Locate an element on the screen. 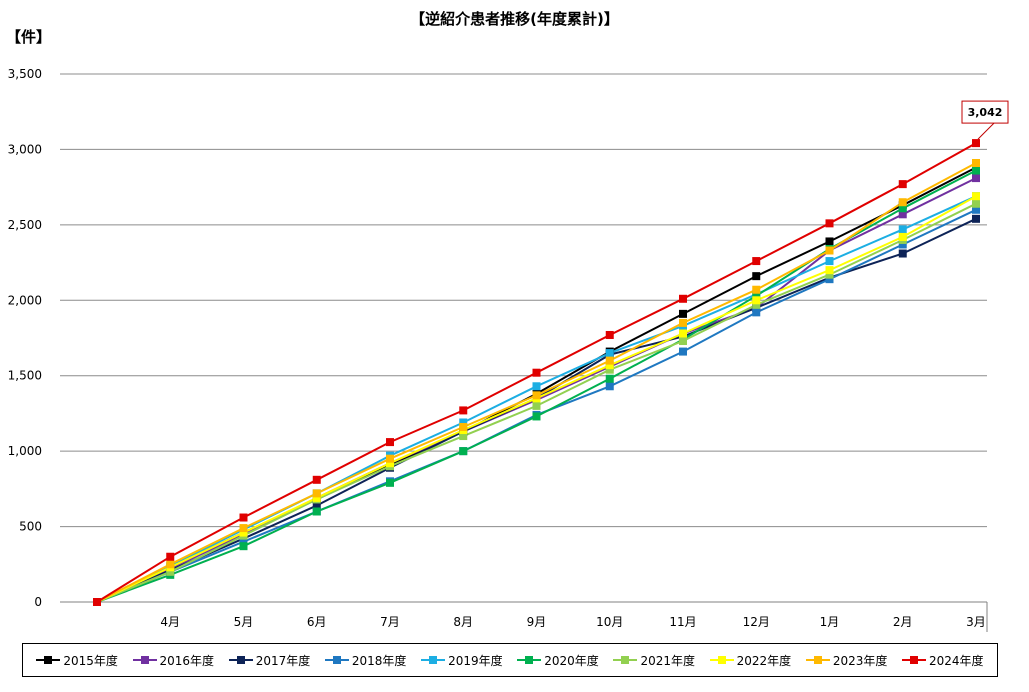  legend-label: 2023年度 is located at coordinates (860, 660).